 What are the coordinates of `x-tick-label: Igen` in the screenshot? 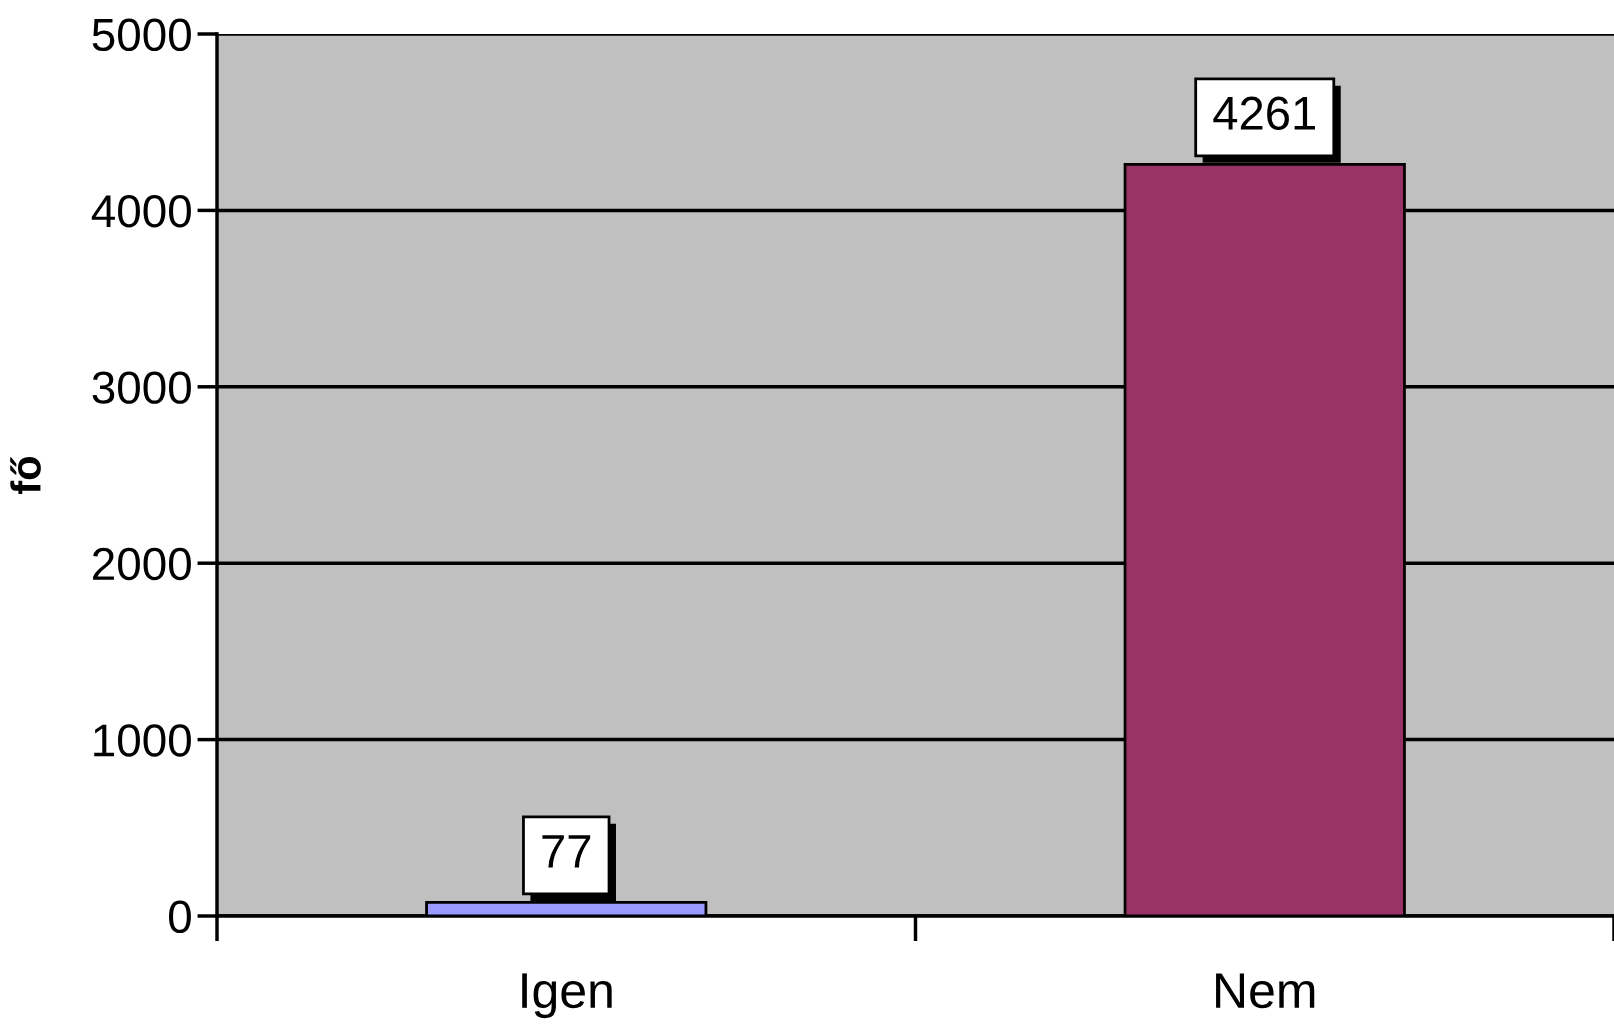 It's located at (567, 996).